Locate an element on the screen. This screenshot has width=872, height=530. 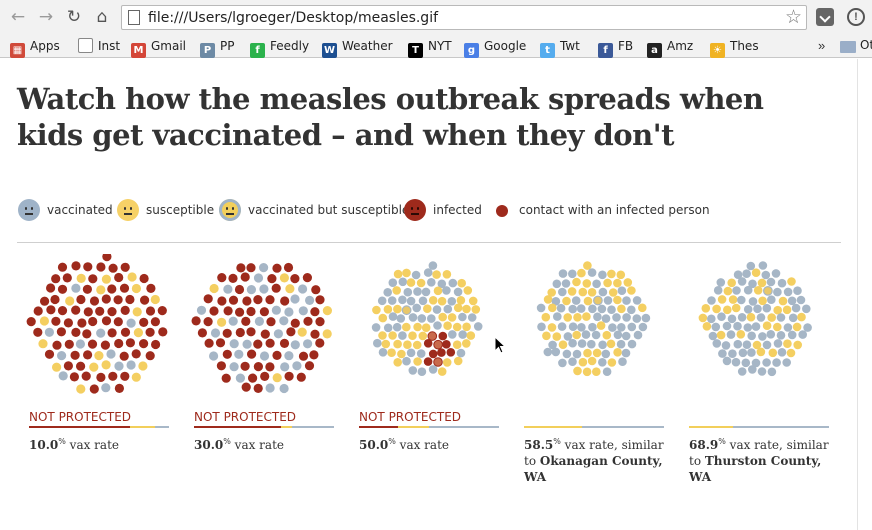
vax-rate-bar is located at coordinates (594, 427).